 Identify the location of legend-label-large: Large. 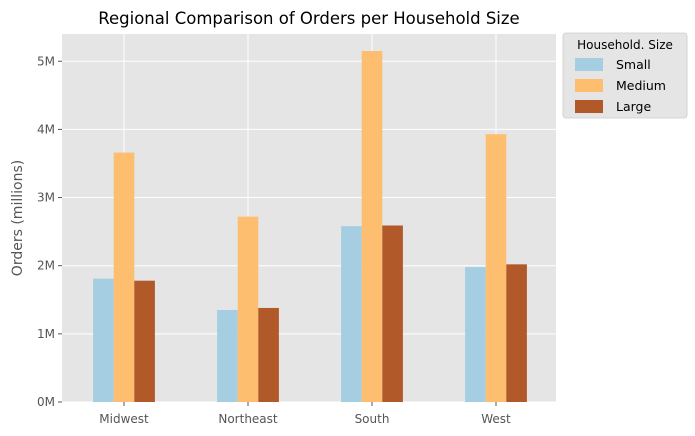
(633, 106).